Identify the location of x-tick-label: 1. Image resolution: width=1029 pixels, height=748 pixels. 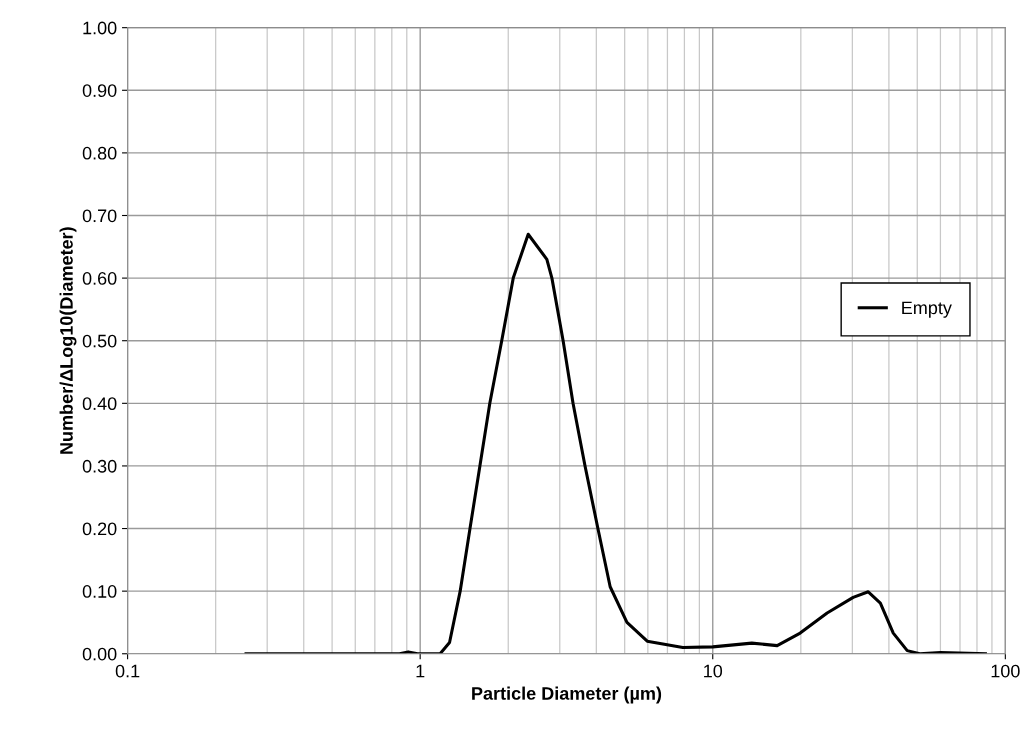
(420, 671).